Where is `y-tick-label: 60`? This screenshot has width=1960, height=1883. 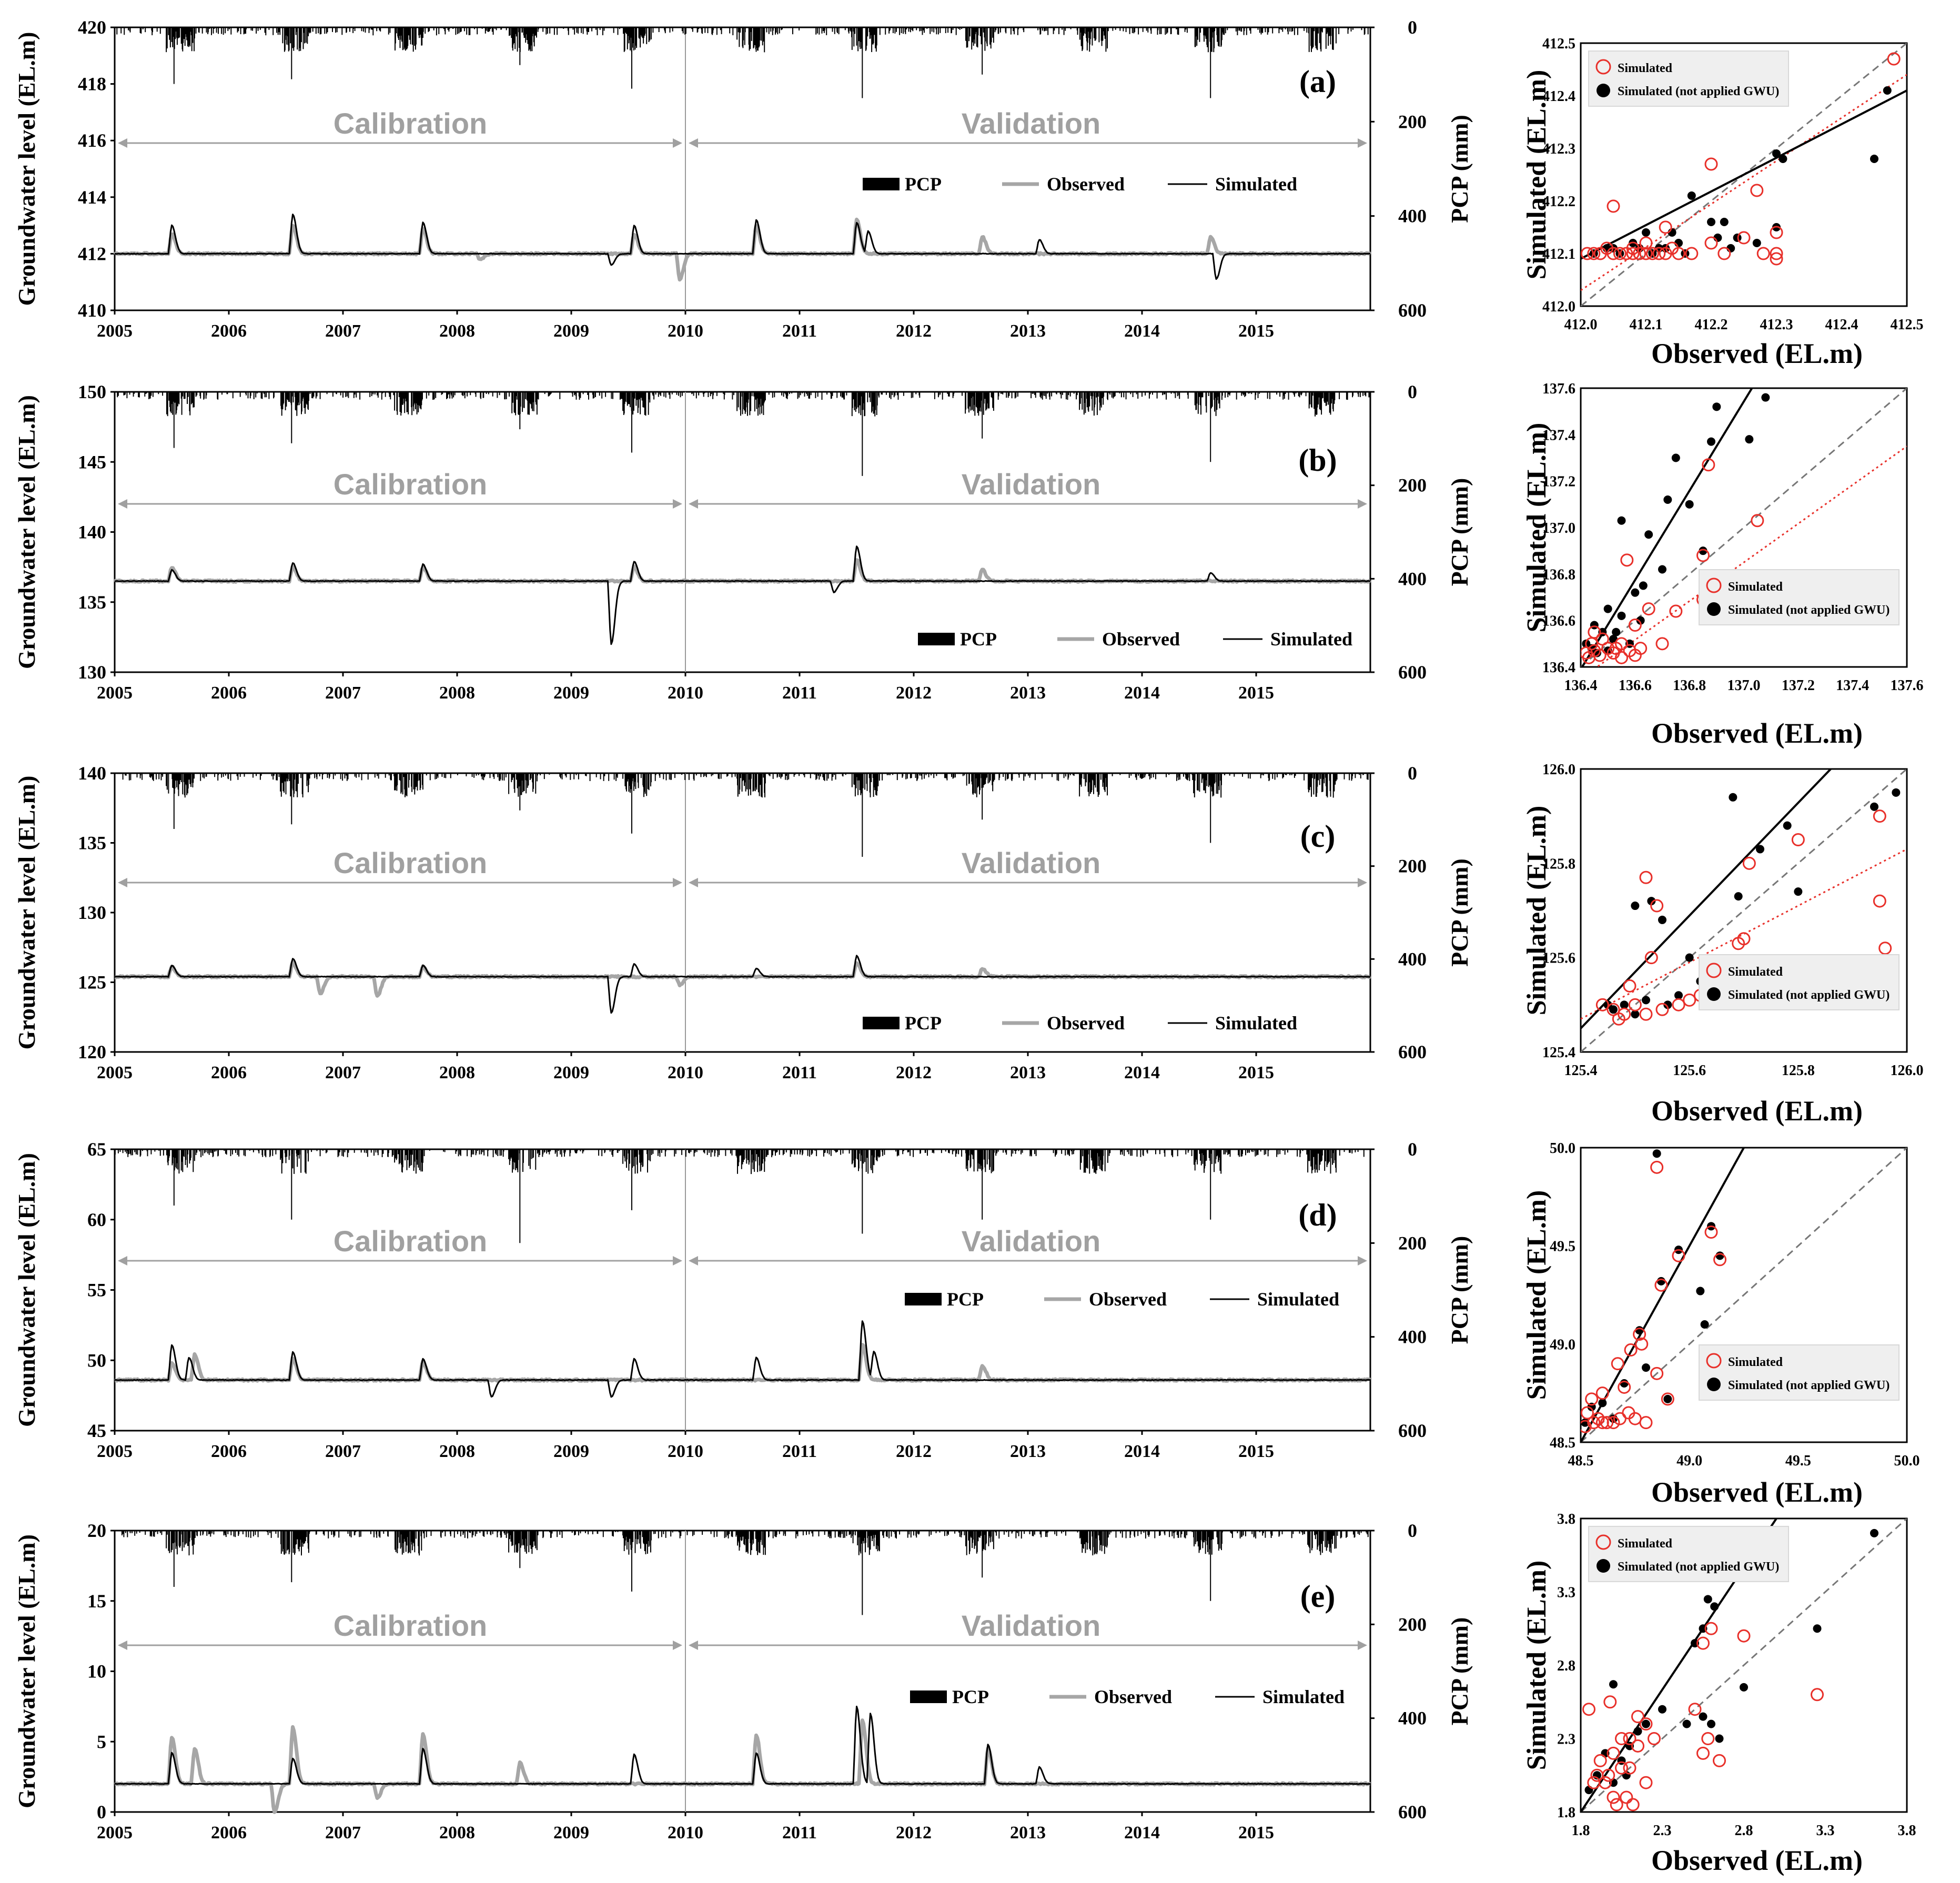 y-tick-label: 60 is located at coordinates (96, 1219).